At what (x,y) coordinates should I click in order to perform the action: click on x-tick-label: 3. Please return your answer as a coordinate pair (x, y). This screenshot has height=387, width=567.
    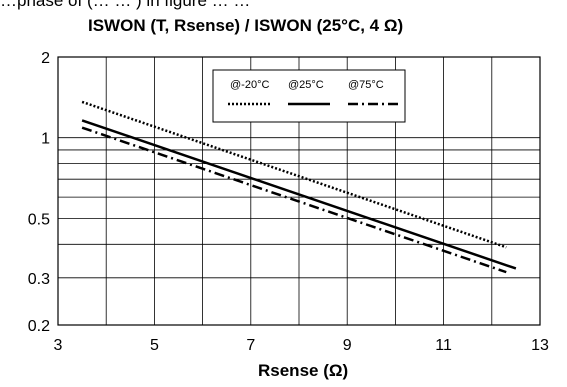
    Looking at the image, I should click on (58, 345).